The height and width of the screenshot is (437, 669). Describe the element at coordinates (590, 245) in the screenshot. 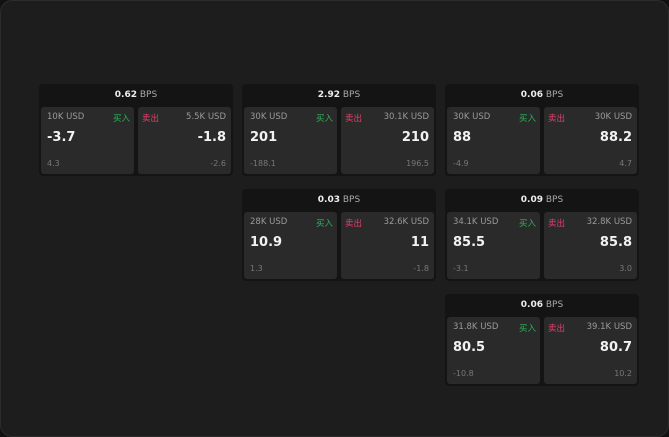

I see `sell-card: 卖出 32.8K USD 85.8 3.0` at that location.